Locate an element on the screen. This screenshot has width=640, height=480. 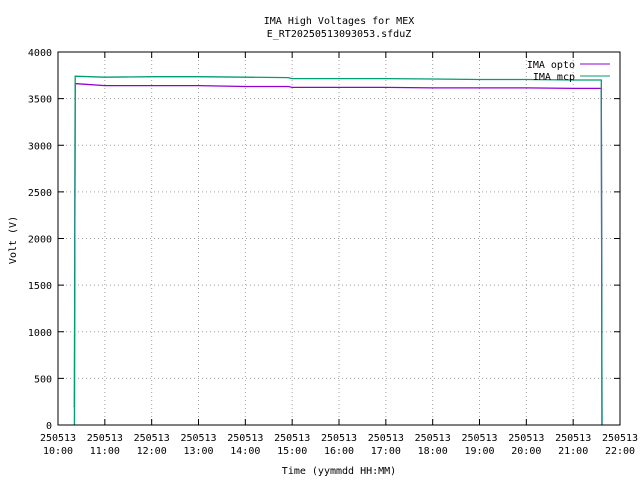
x-tick-label-time: 21:00 is located at coordinates (573, 451).